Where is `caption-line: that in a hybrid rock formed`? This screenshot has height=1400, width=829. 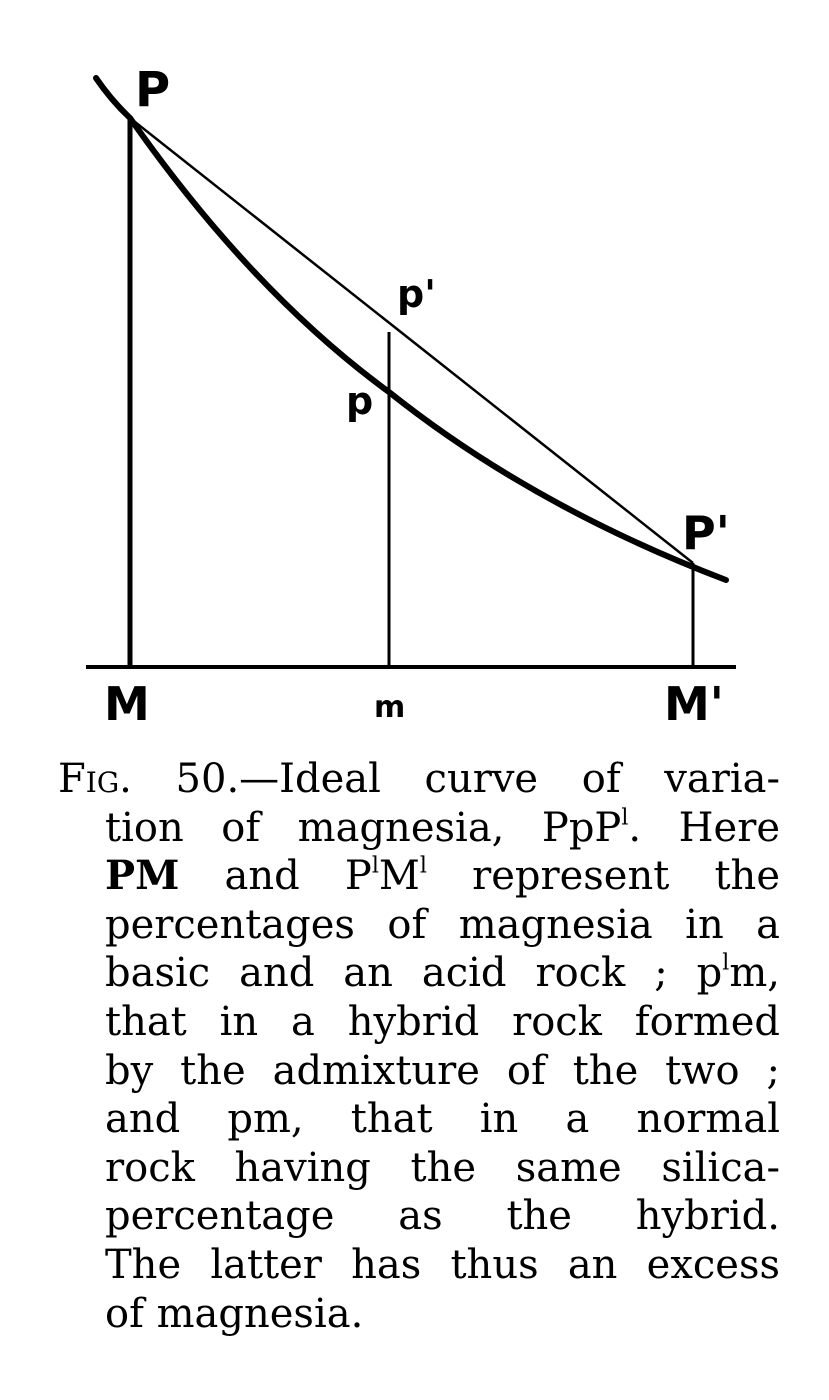 caption-line: that in a hybrid rock formed is located at coordinates (442, 1021).